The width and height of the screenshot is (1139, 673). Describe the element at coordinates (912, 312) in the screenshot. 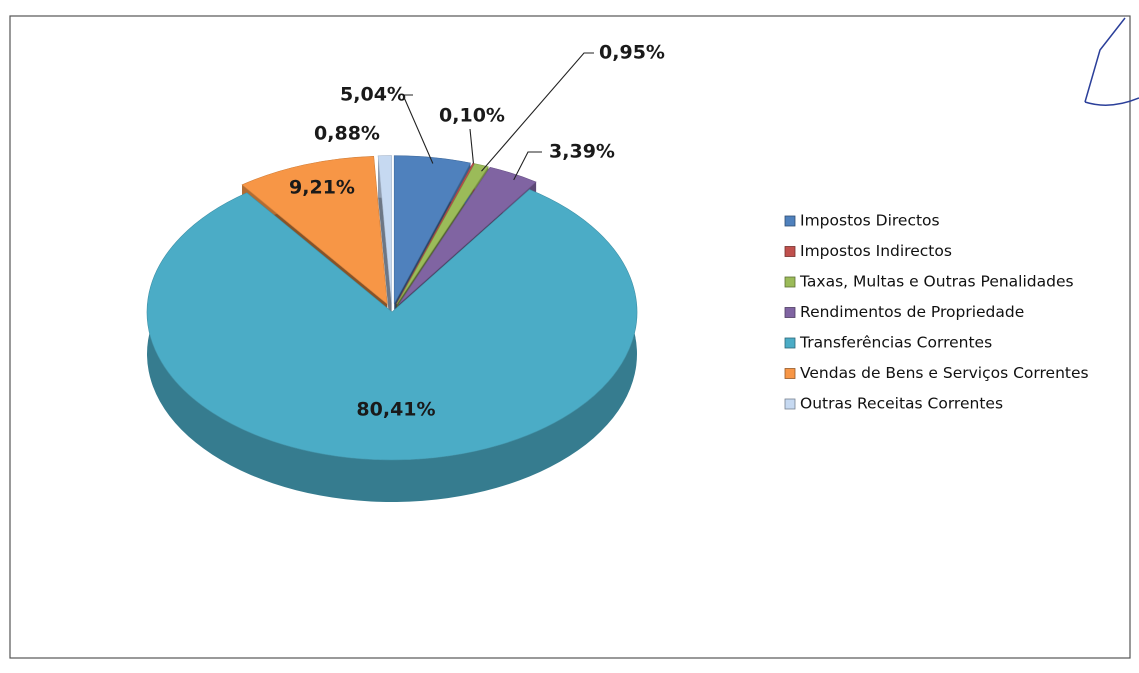

I see `legend-label: Rendimentos de Propriedade` at that location.